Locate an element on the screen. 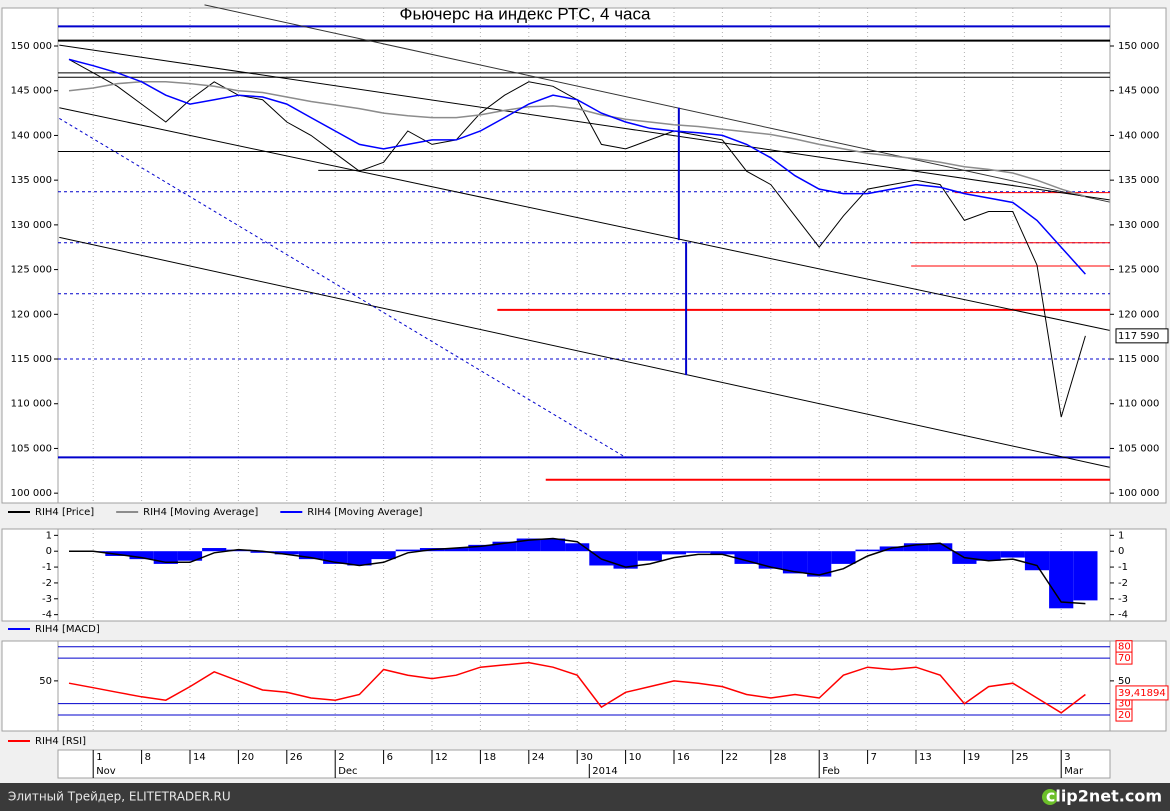  x-tick-label: 14 is located at coordinates (199, 757).